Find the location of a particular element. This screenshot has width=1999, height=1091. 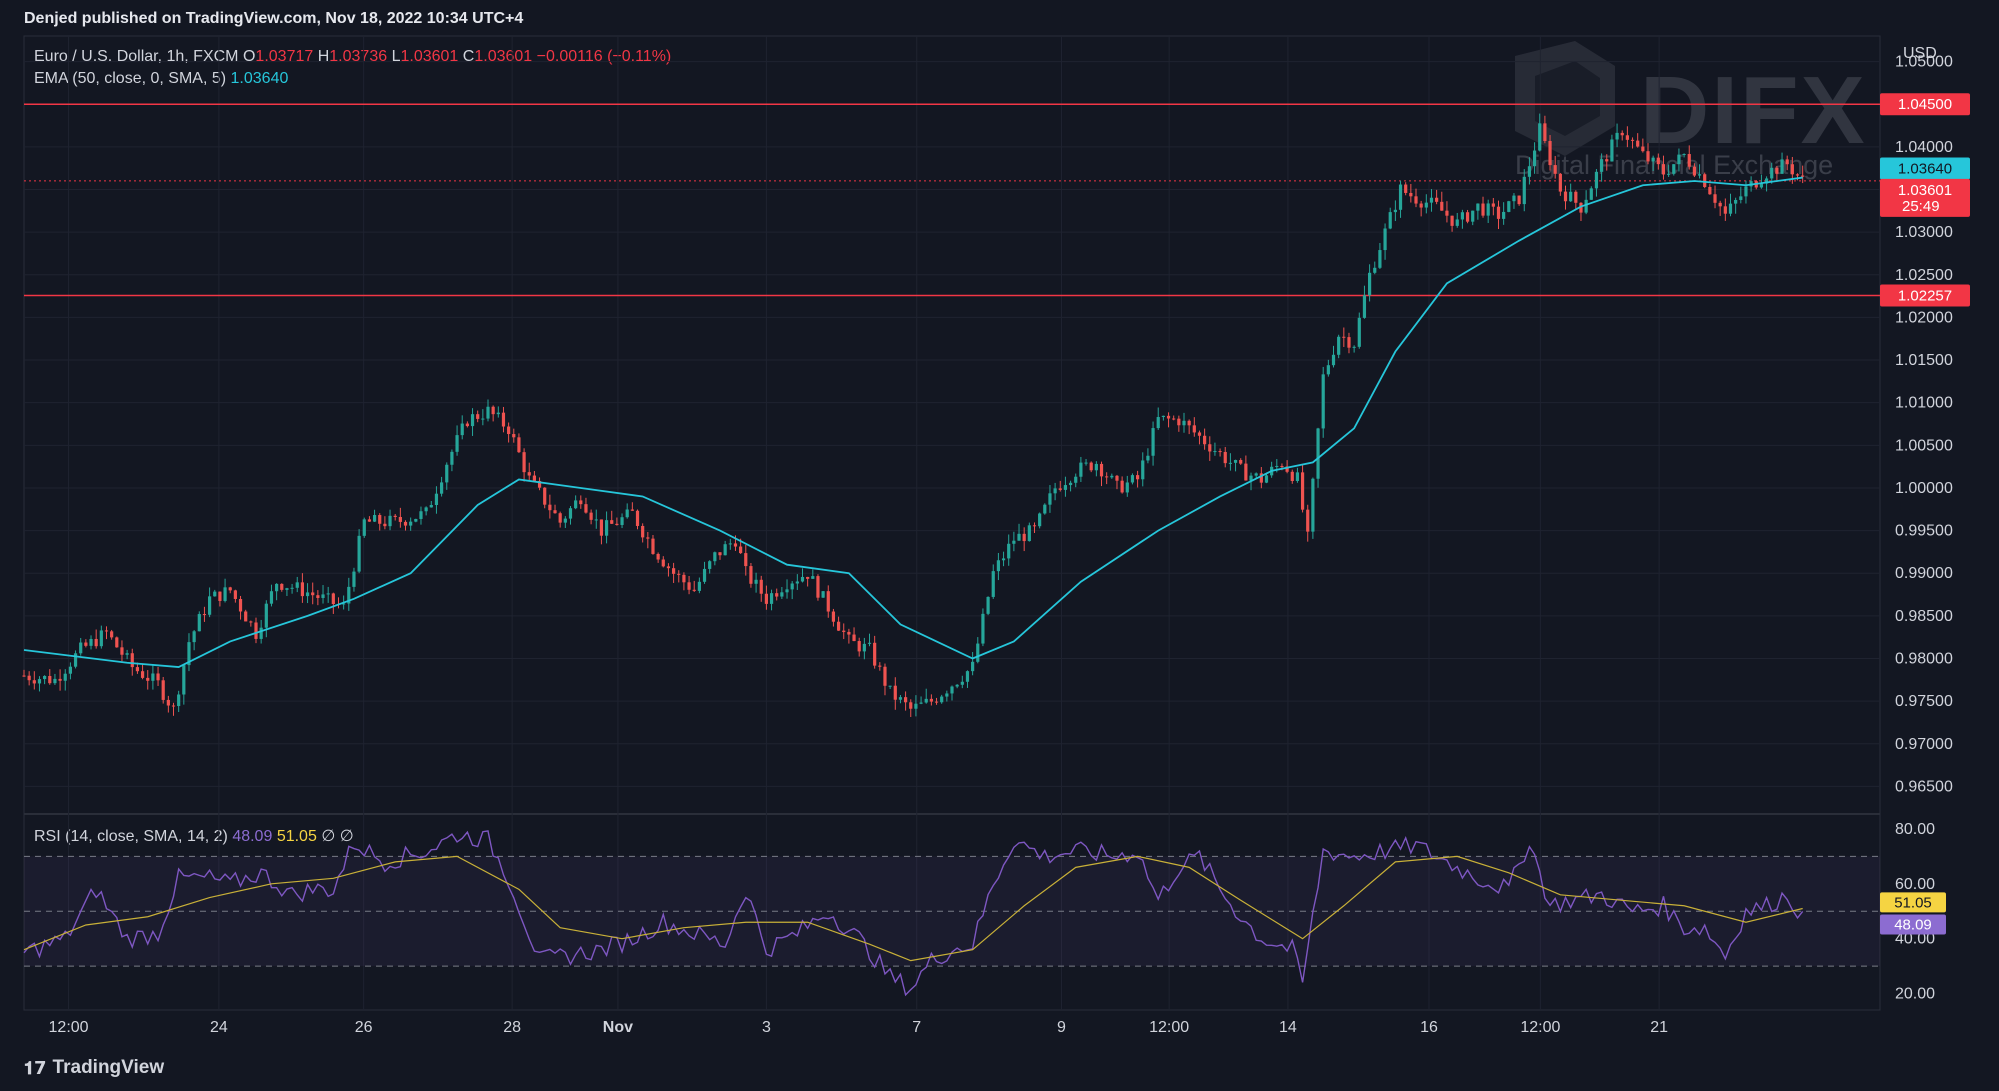

watermark-brand: DIFX is located at coordinates (1753, 110).